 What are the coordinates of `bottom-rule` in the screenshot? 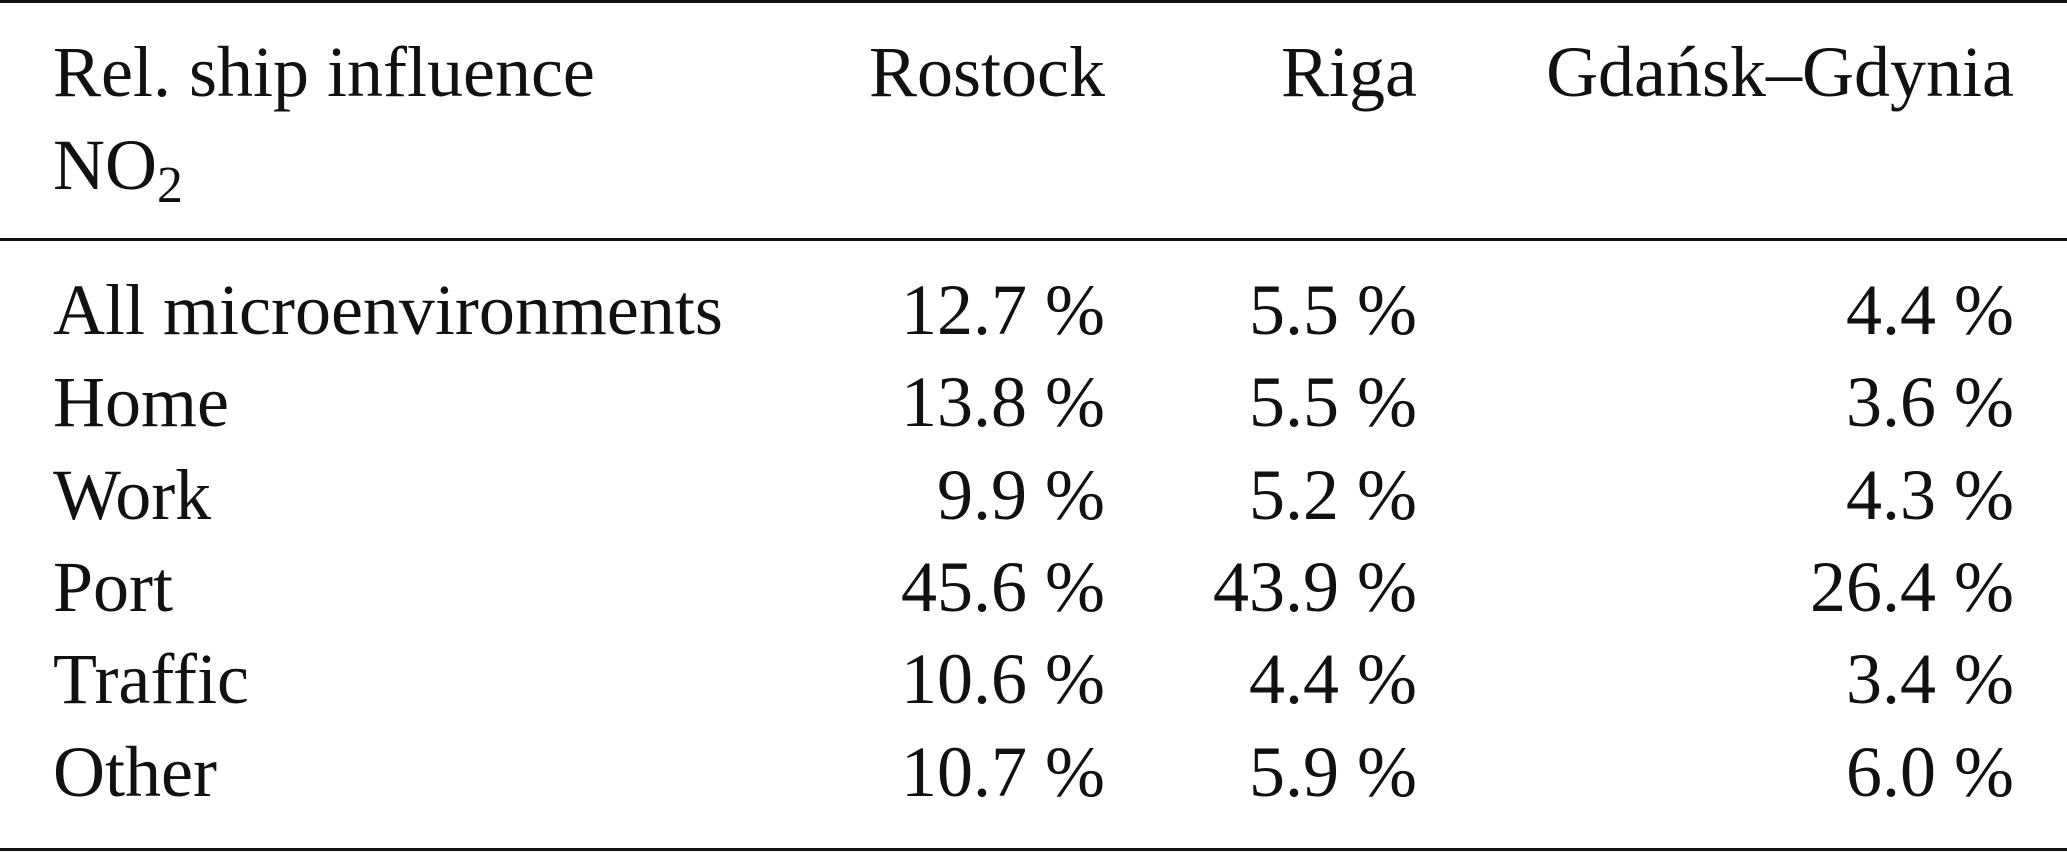 It's located at (1033, 849).